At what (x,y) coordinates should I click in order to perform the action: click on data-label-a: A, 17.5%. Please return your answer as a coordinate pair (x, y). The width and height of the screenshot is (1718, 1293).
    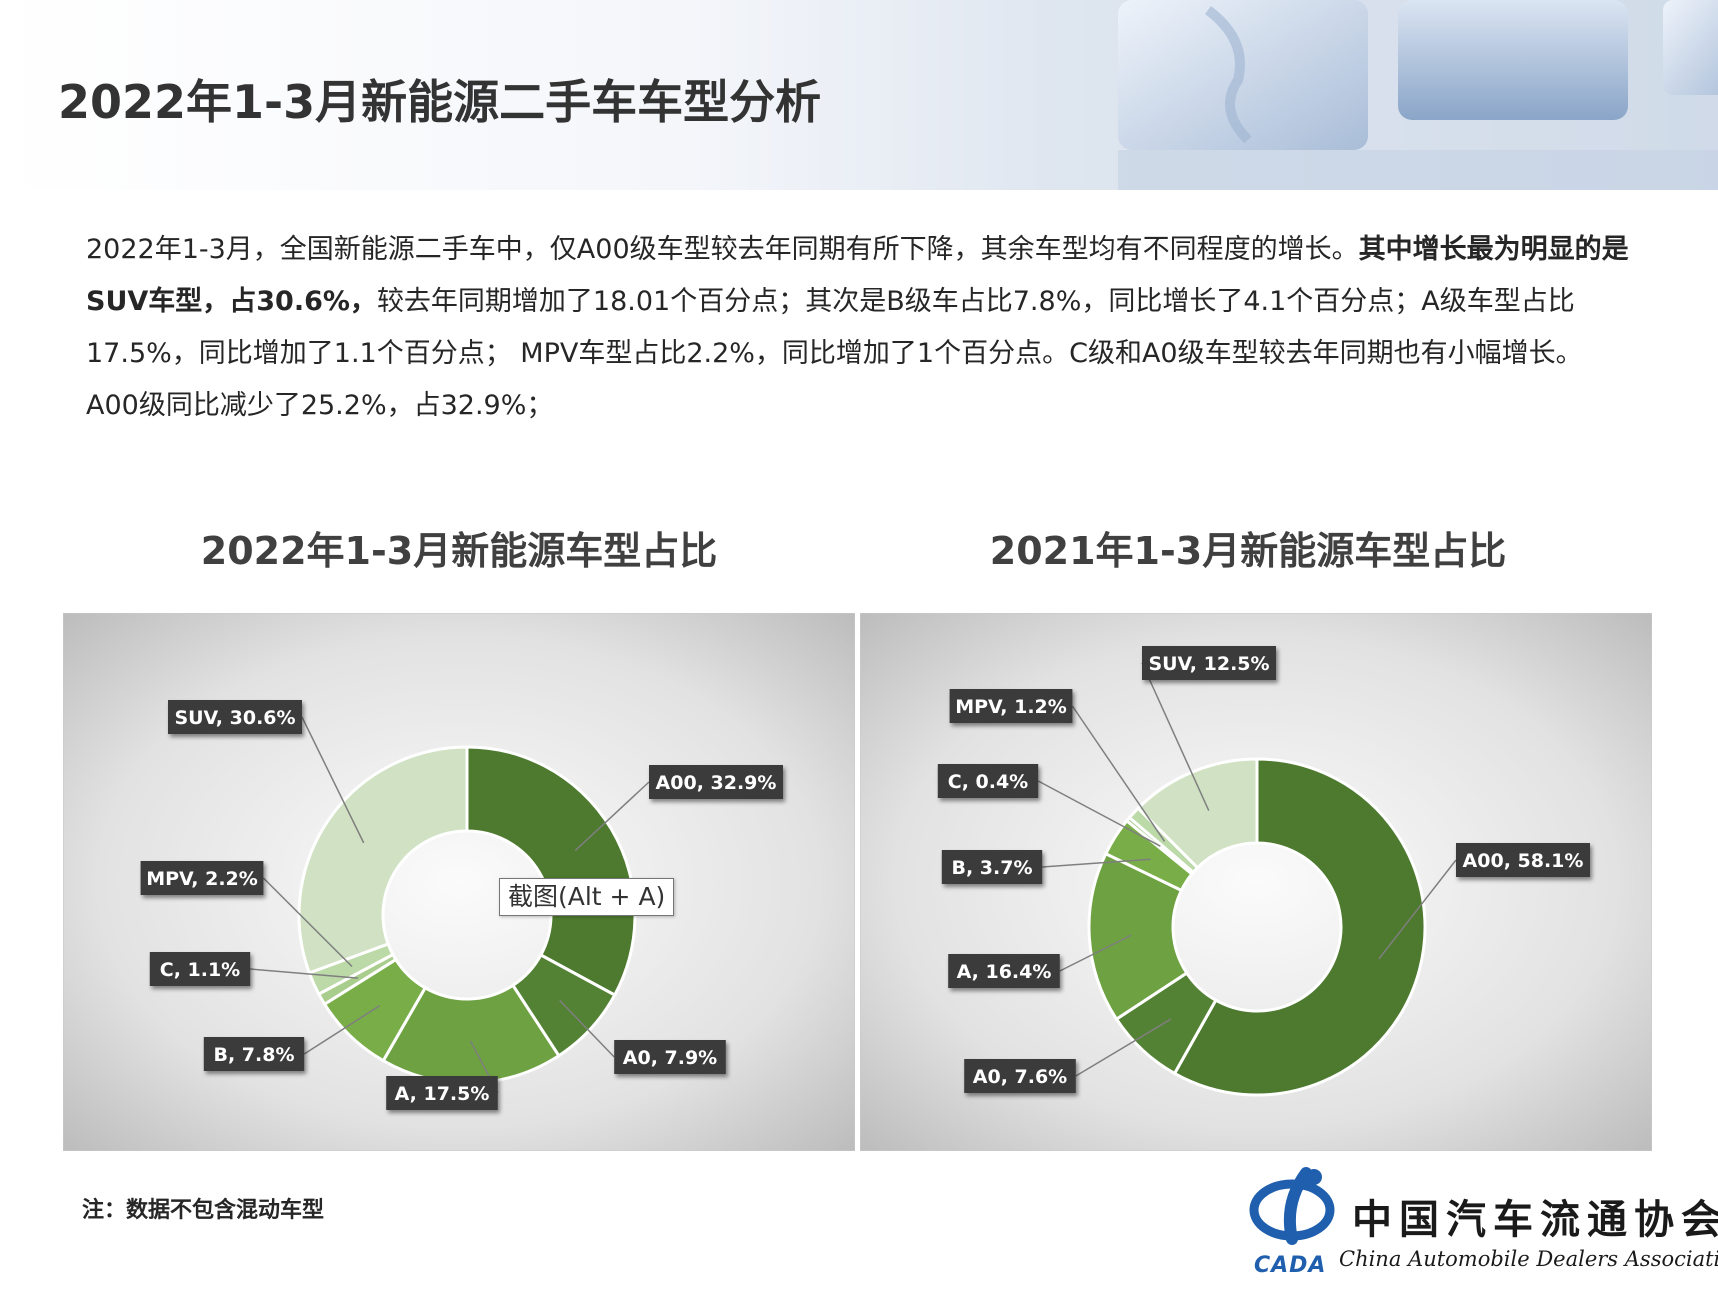
    Looking at the image, I should click on (442, 1094).